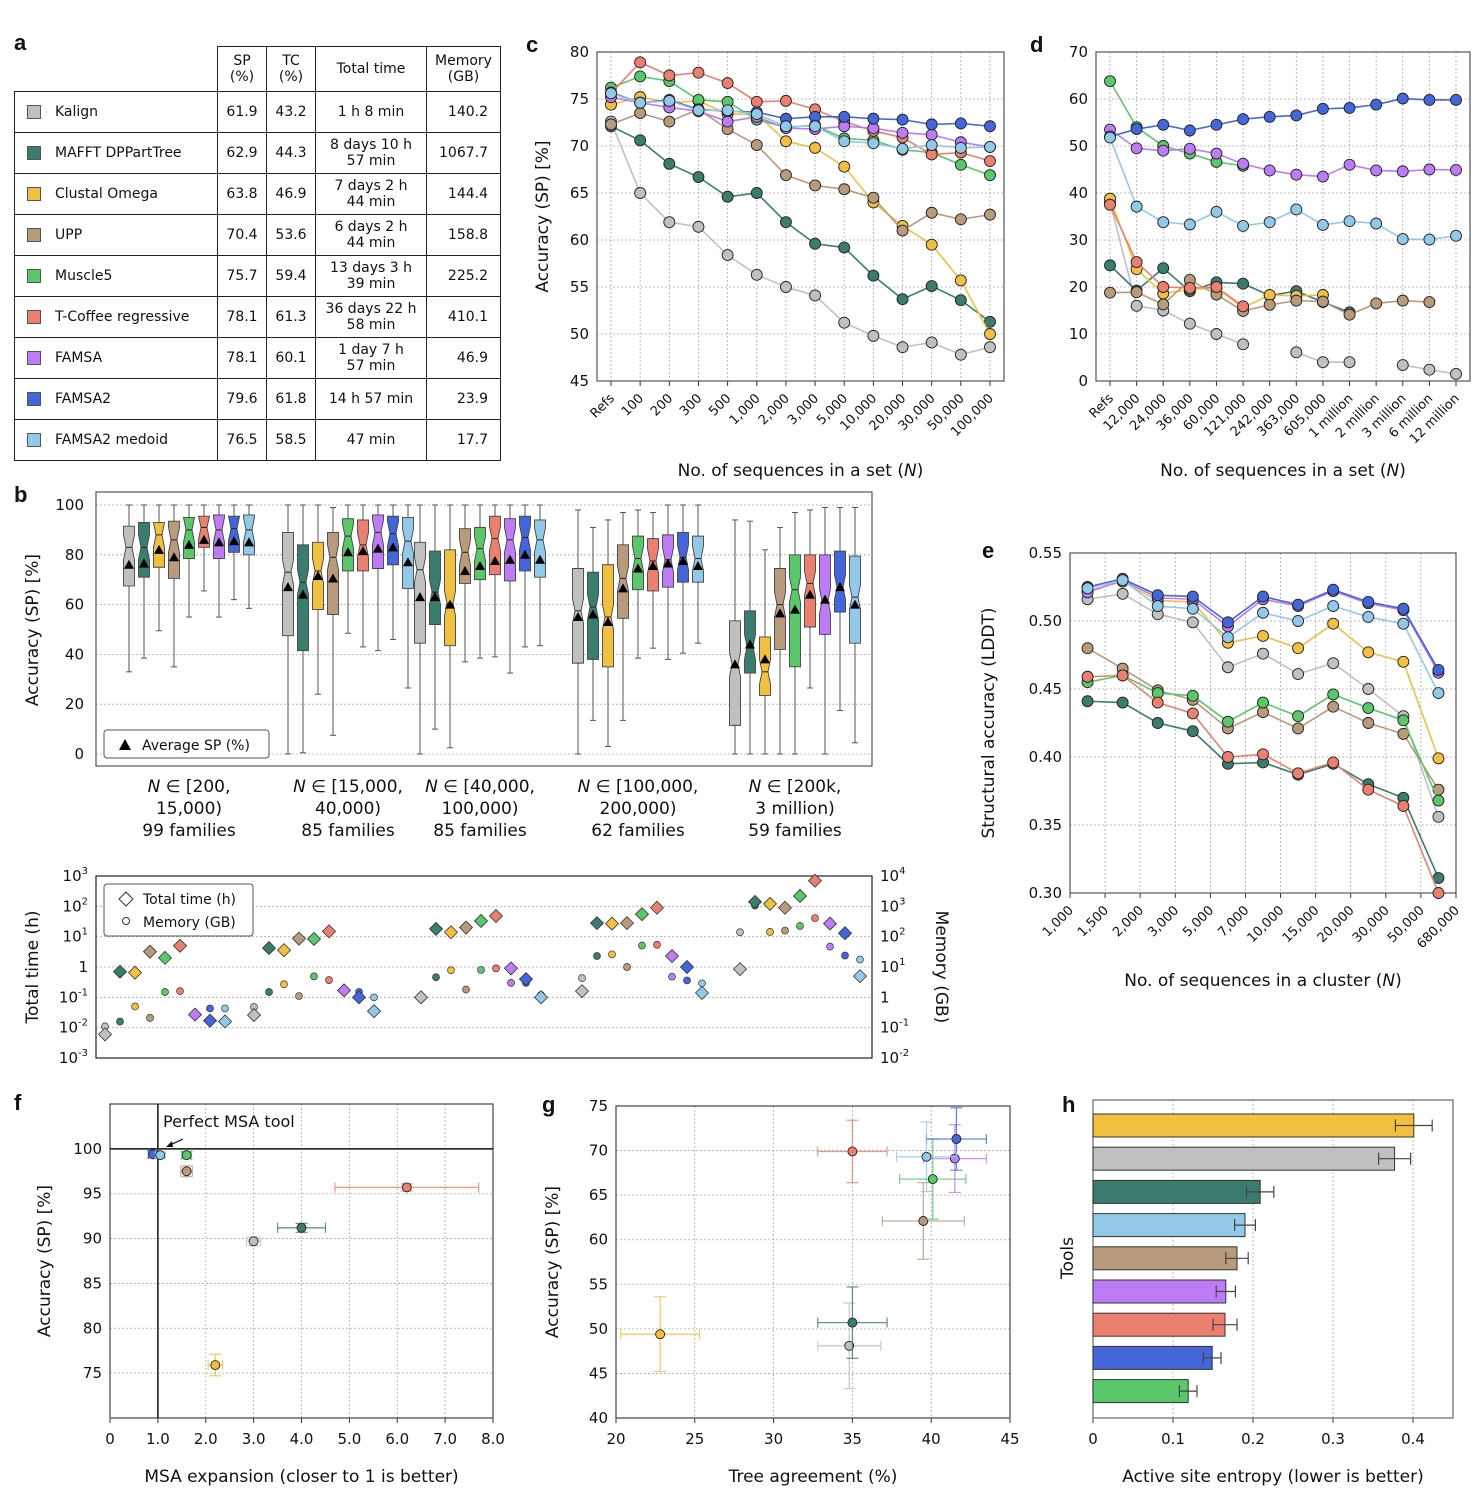 The image size is (1484, 1496). Describe the element at coordinates (1128, 921) in the screenshot. I see `x-tick-label: 2,000` at that location.